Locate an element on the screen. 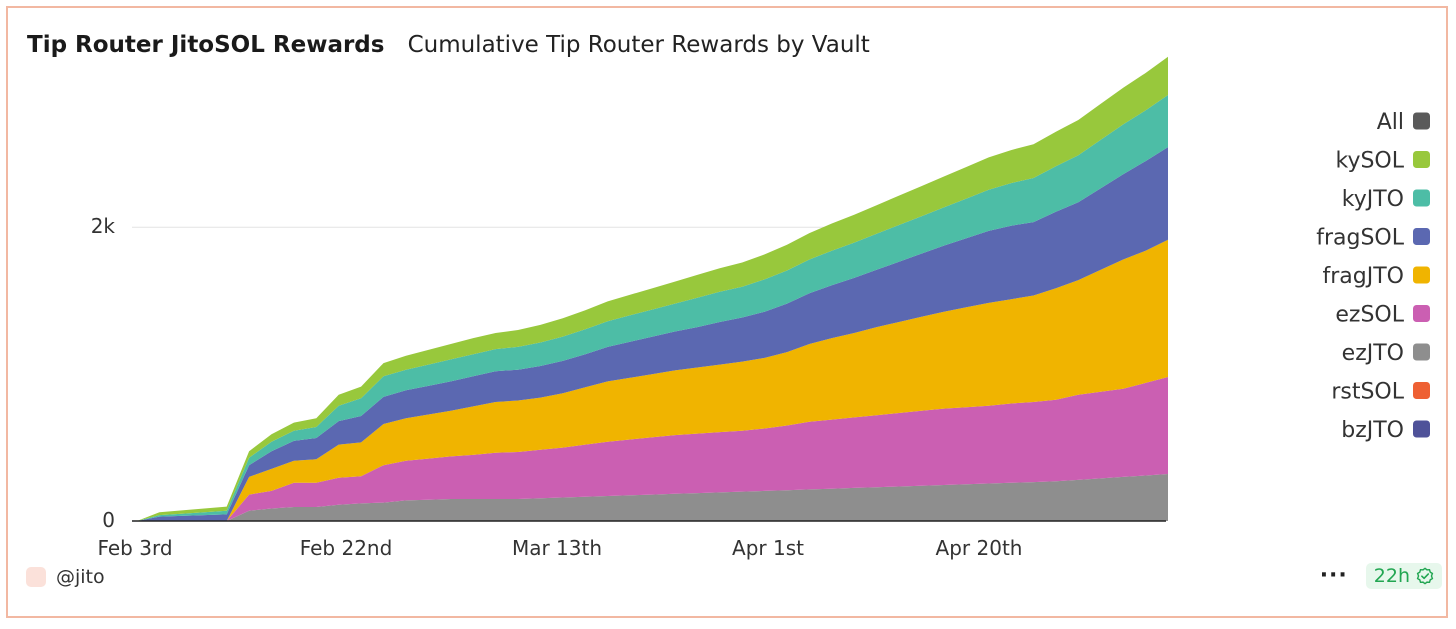 The height and width of the screenshot is (629, 1456). legend-item-fragJTO: fragJTO is located at coordinates (1376, 276).